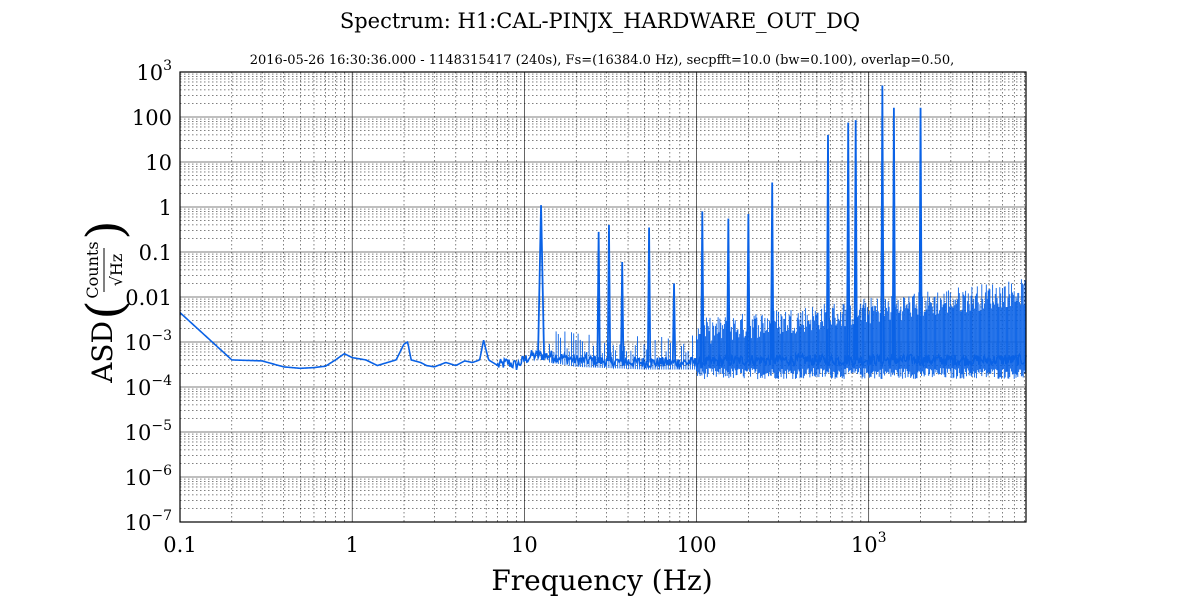 This screenshot has width=1200, height=600. I want to click on y-tick-label: 10⁻⁵, so click(148, 431).